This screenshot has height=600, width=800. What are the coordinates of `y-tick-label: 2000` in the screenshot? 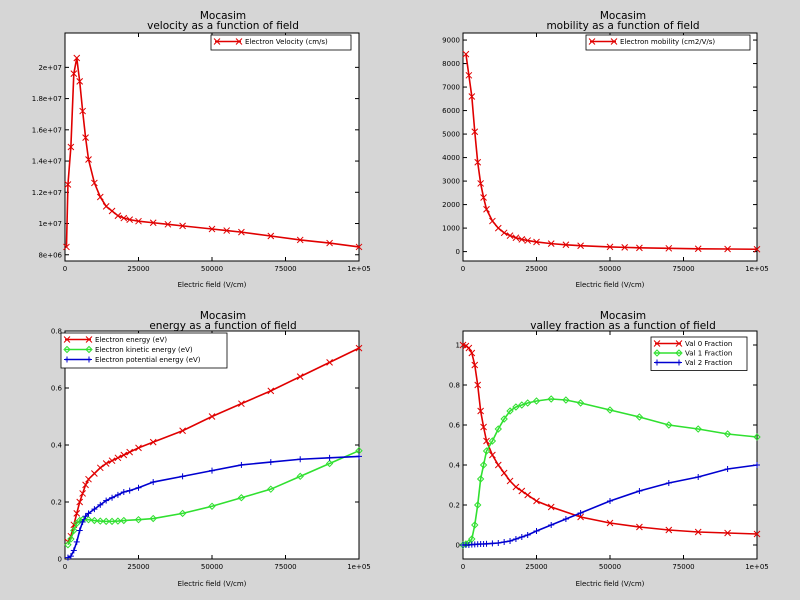 It's located at (451, 205).